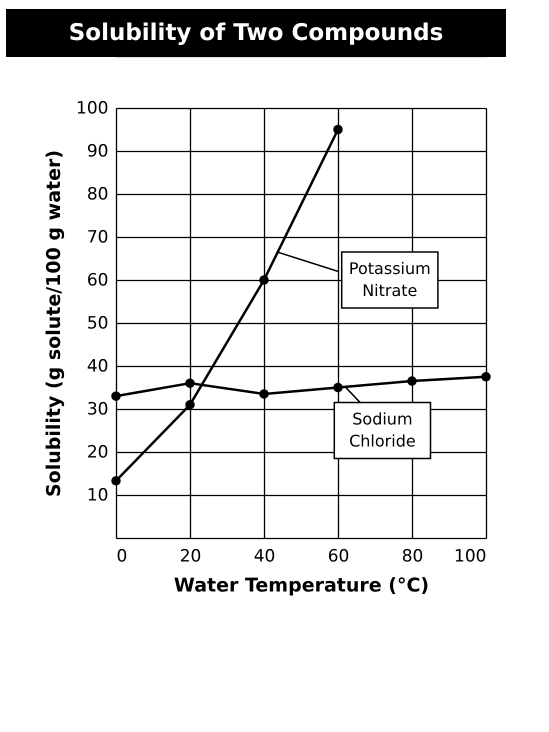 The width and height of the screenshot is (549, 732). Describe the element at coordinates (92, 108) in the screenshot. I see `y-tick-label: 100` at that location.